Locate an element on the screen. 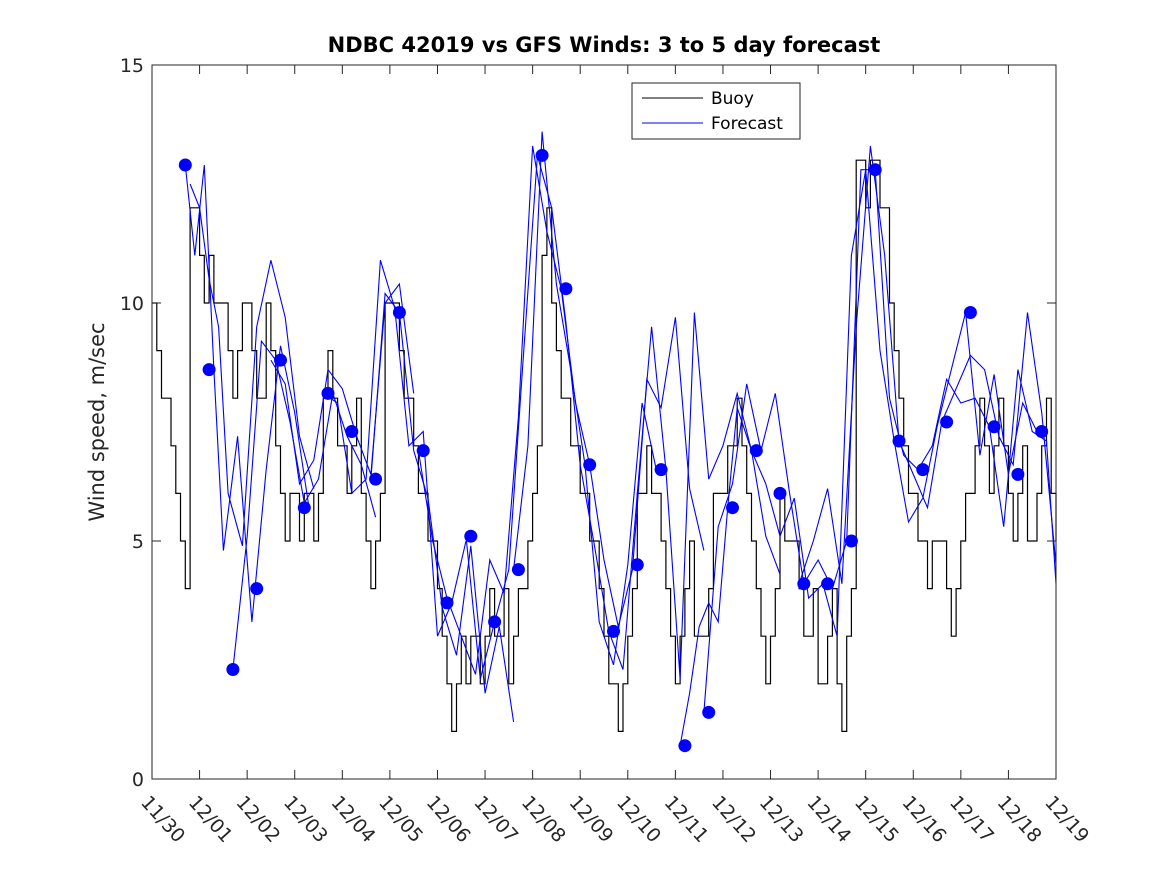  y-tick-label: 5 is located at coordinates (138, 542).